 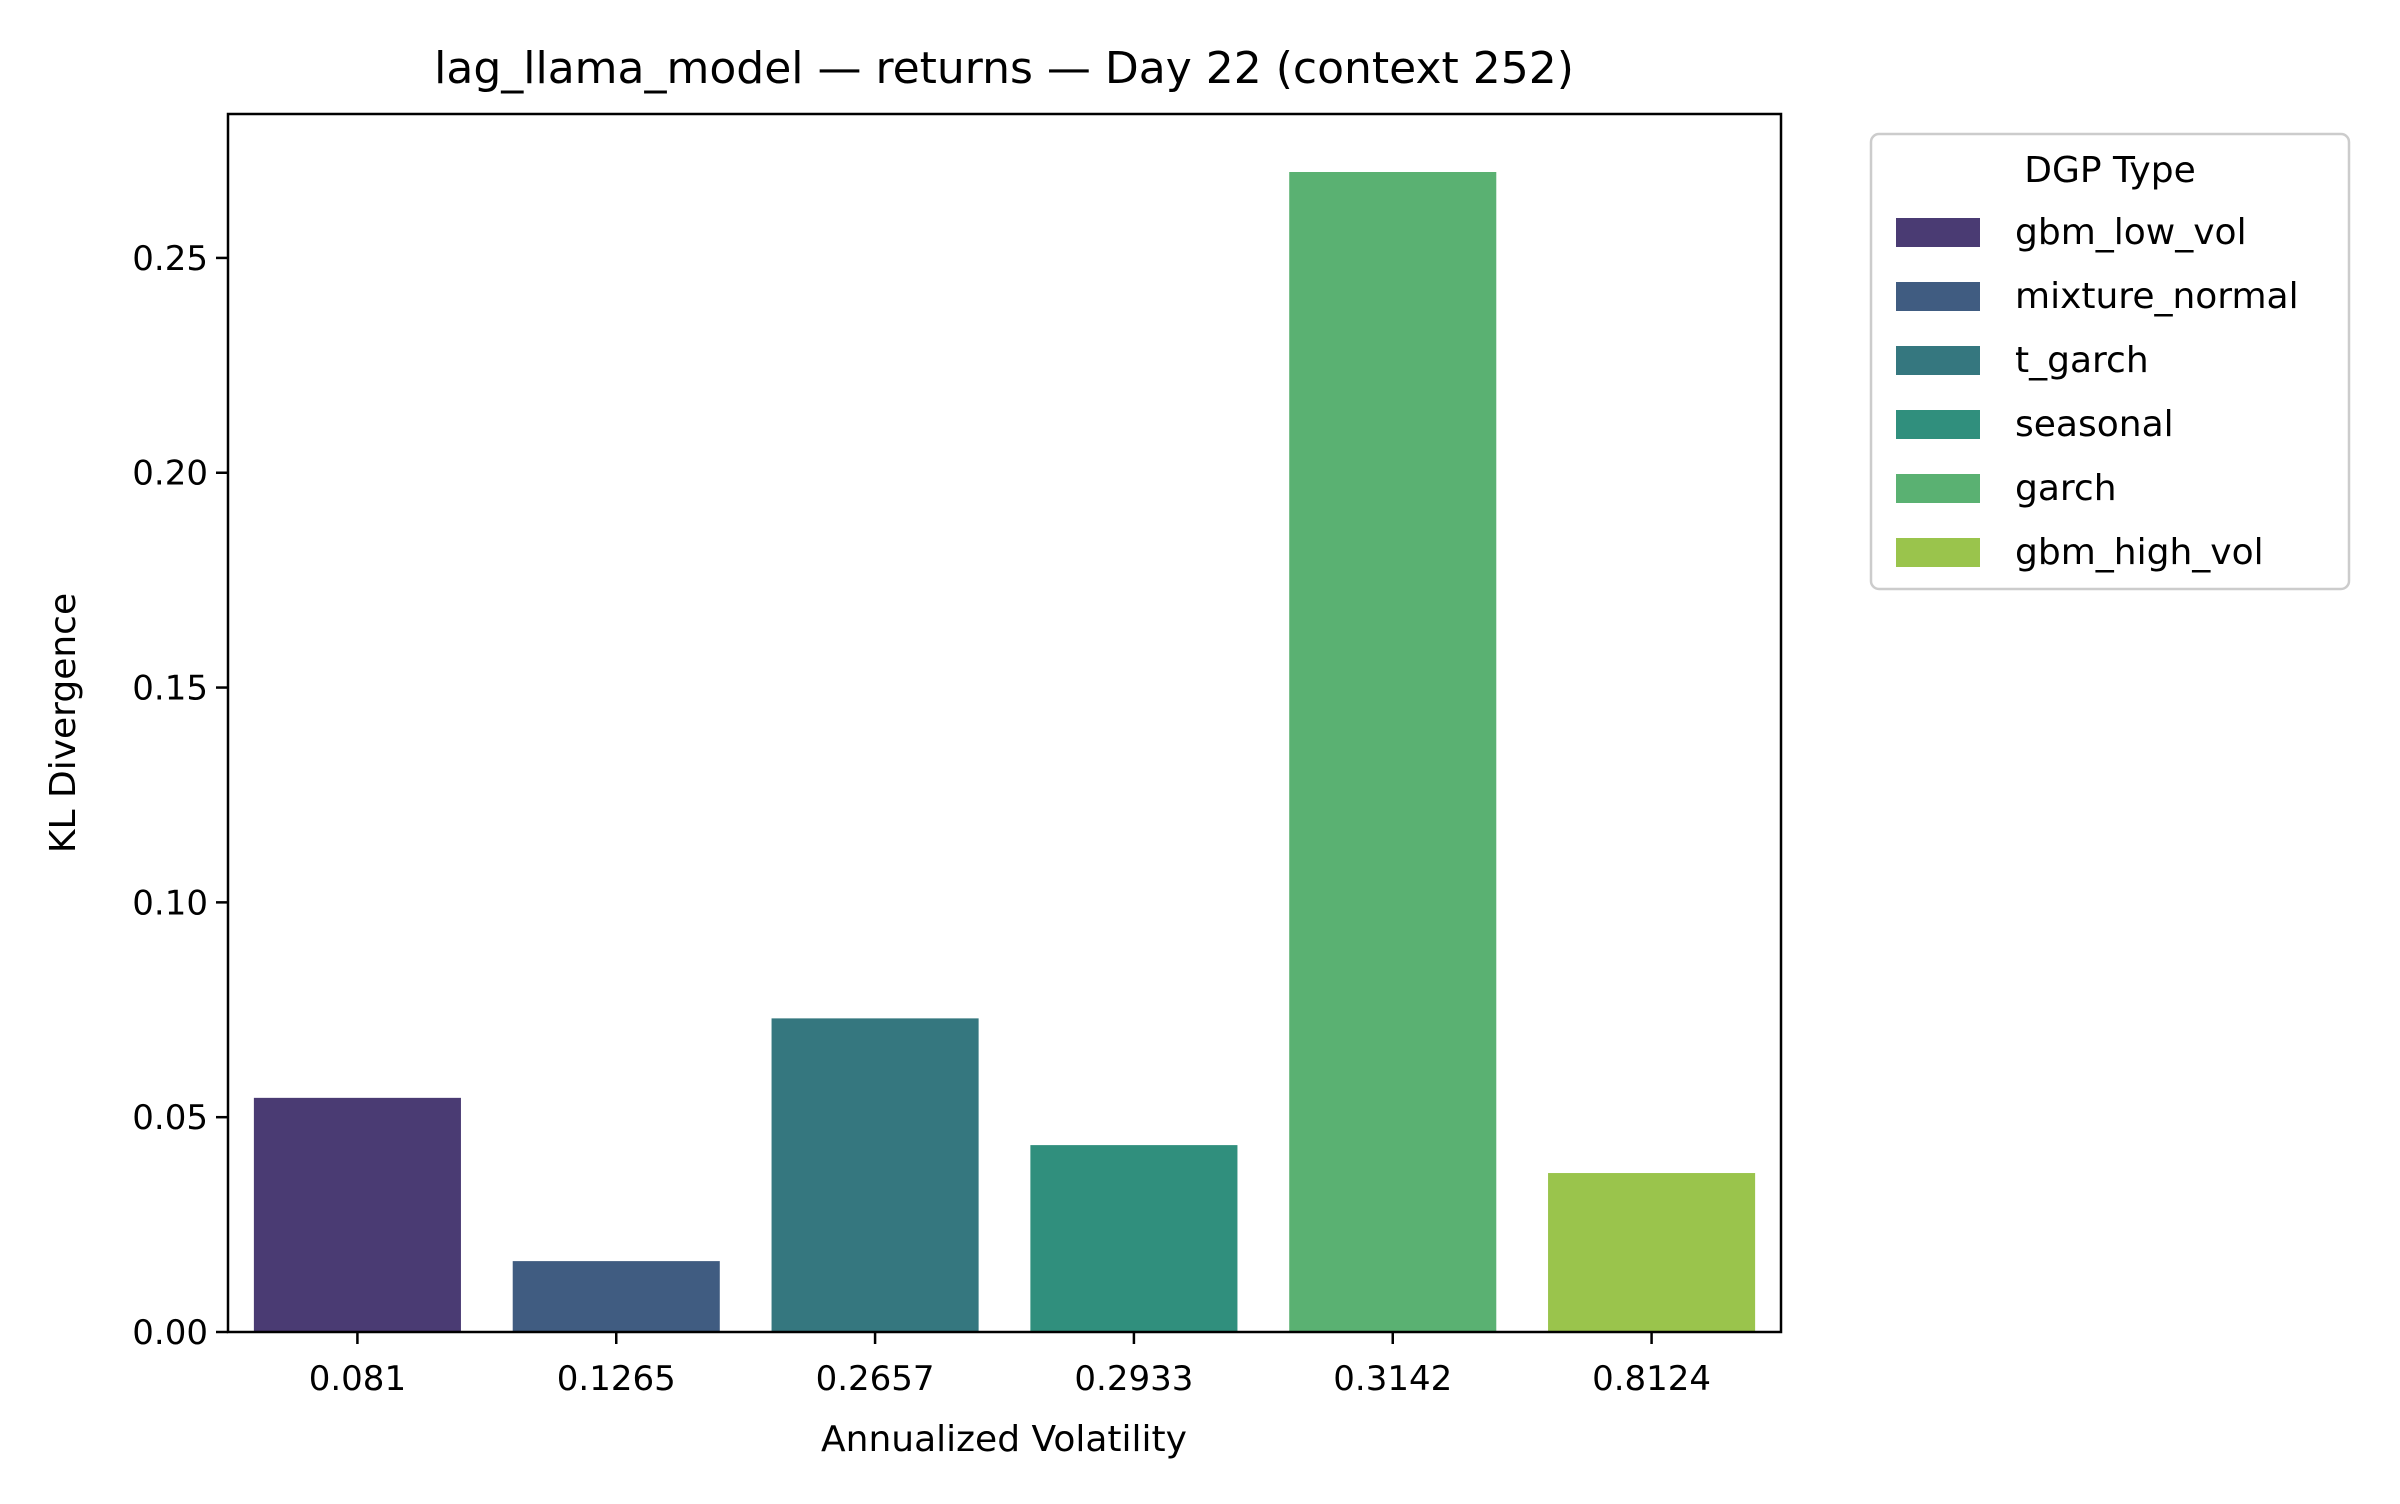 What do you see at coordinates (170, 689) in the screenshot?
I see `y-tick-label: 0.15` at bounding box center [170, 689].